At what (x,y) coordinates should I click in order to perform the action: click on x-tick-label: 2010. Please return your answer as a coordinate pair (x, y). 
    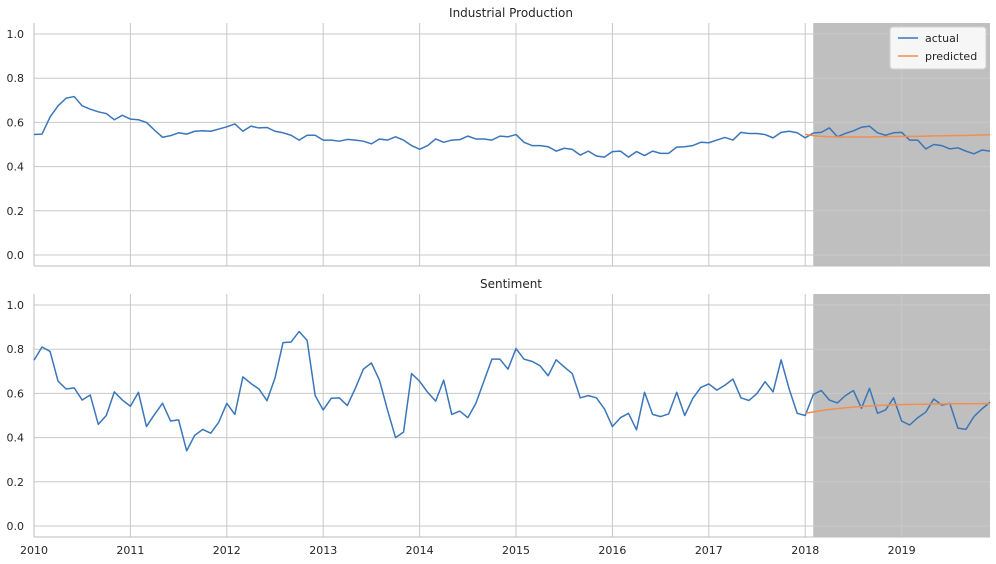
    Looking at the image, I should click on (34, 550).